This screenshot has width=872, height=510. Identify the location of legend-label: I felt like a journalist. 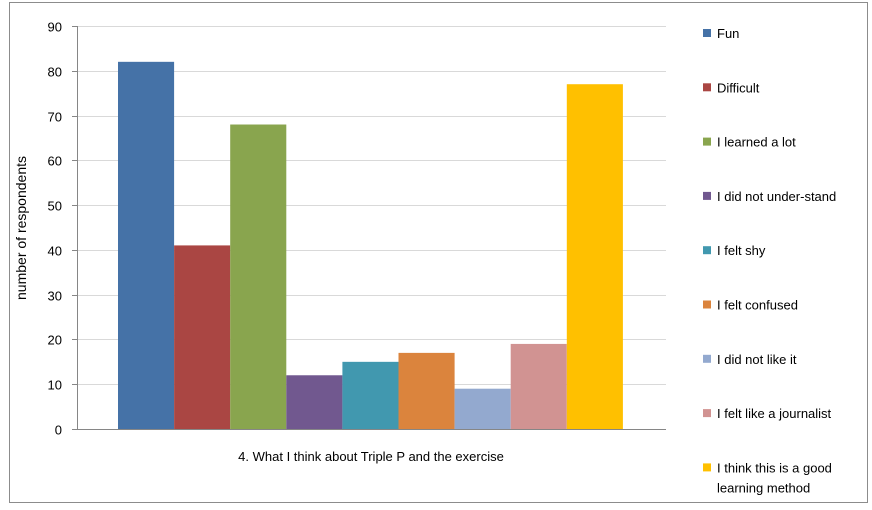
(774, 413).